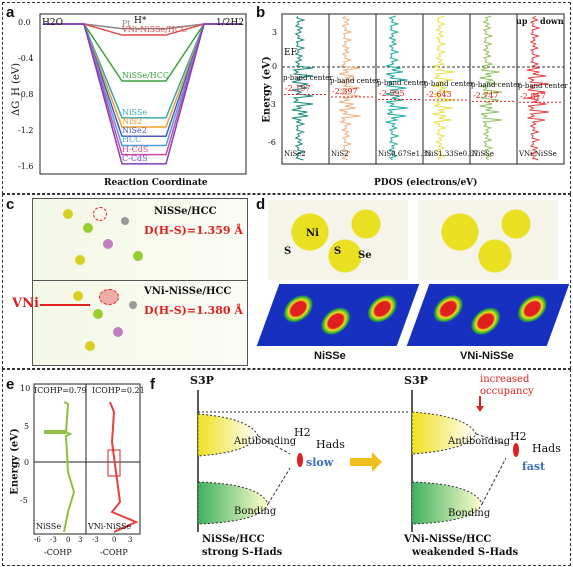 This screenshot has width=573, height=567. What do you see at coordinates (487, 356) in the screenshot?
I see `d-right-caption: VNi-NiSSe` at bounding box center [487, 356].